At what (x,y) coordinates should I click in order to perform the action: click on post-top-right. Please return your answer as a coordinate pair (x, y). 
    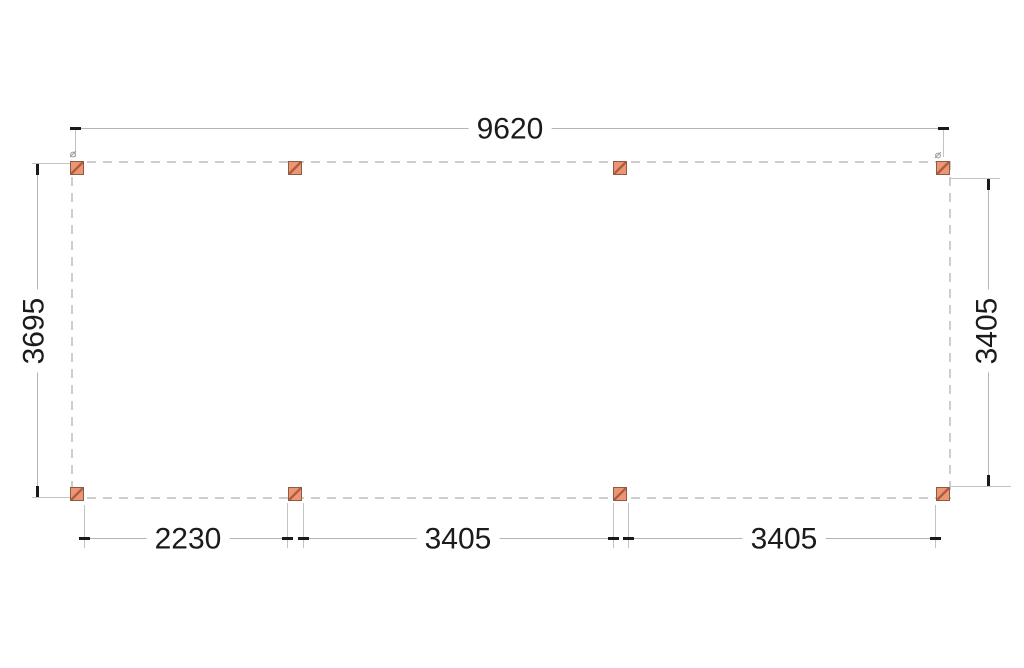
    Looking at the image, I should click on (943, 168).